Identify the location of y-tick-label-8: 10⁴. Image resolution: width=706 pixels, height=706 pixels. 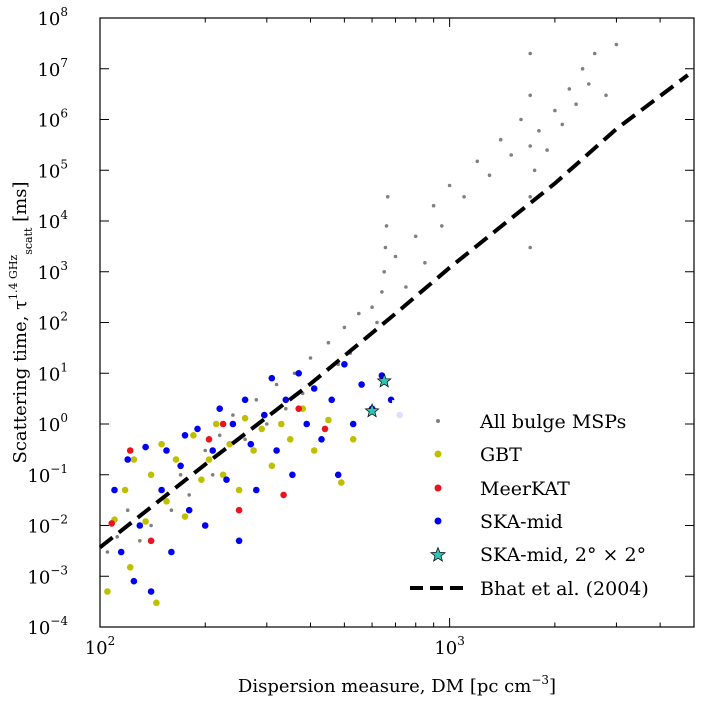
(52, 220).